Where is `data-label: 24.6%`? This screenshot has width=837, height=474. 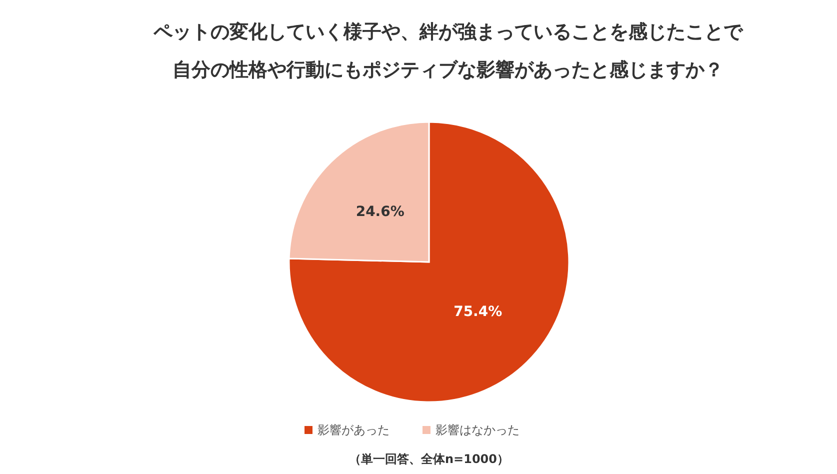 data-label: 24.6% is located at coordinates (380, 212).